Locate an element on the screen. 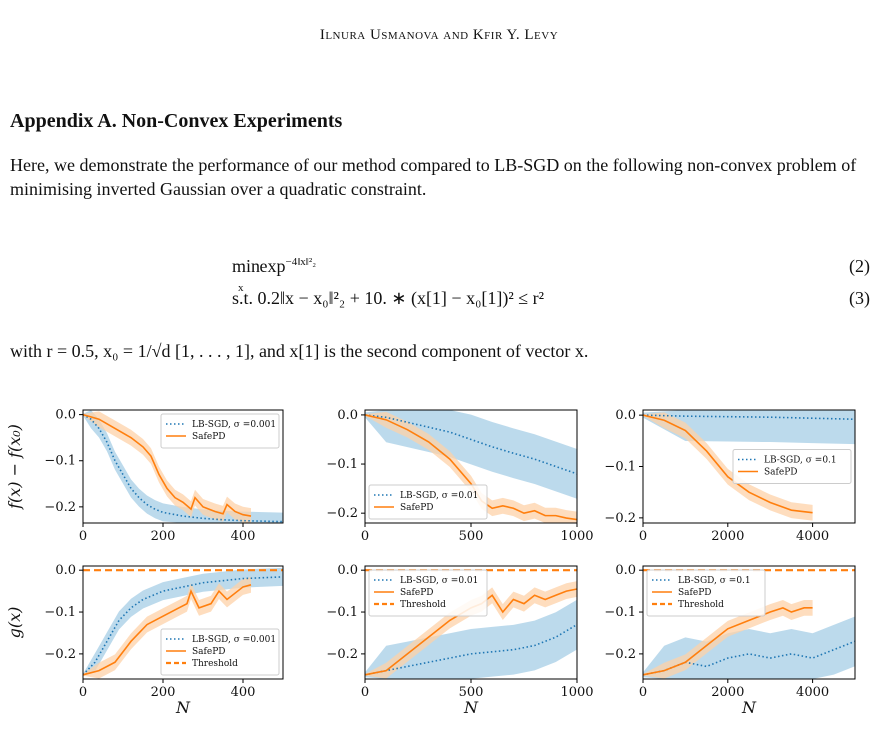 The height and width of the screenshot is (730, 878). eq-number-2: (2) is located at coordinates (859, 266).